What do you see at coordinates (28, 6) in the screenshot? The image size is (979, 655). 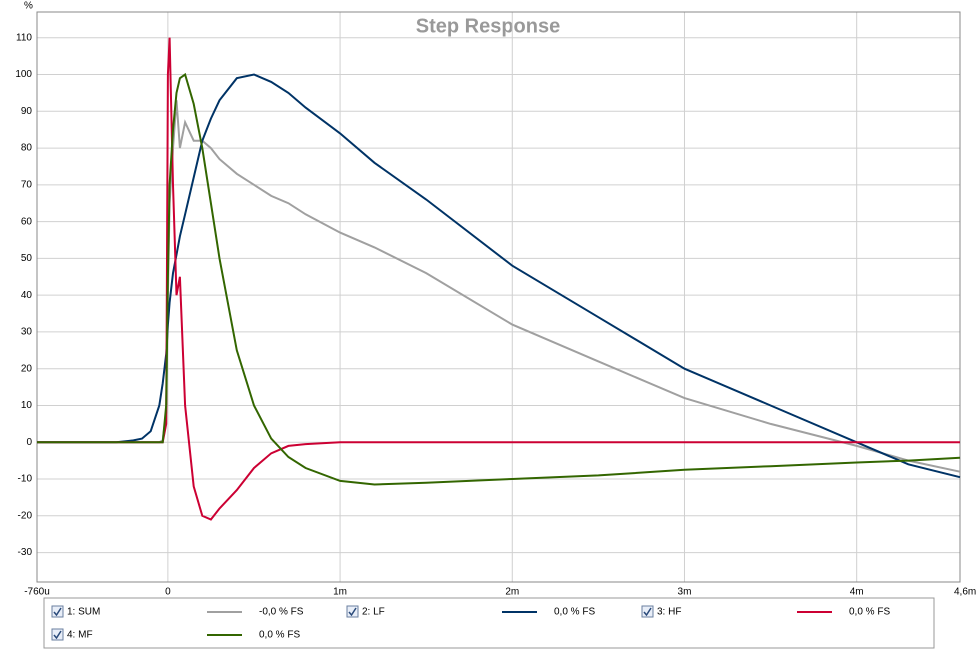 I see `y-unit: %` at bounding box center [28, 6].